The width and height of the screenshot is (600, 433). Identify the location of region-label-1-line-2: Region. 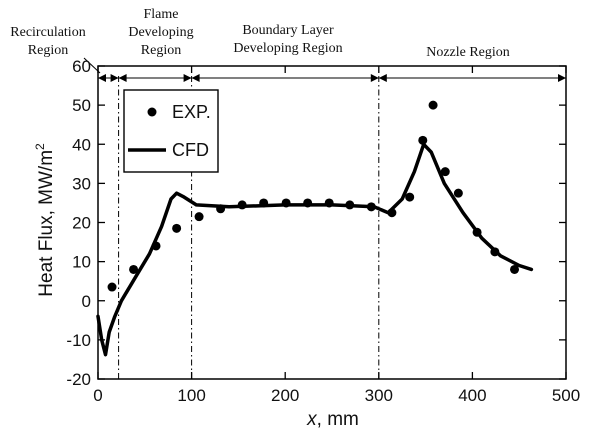
(161, 50).